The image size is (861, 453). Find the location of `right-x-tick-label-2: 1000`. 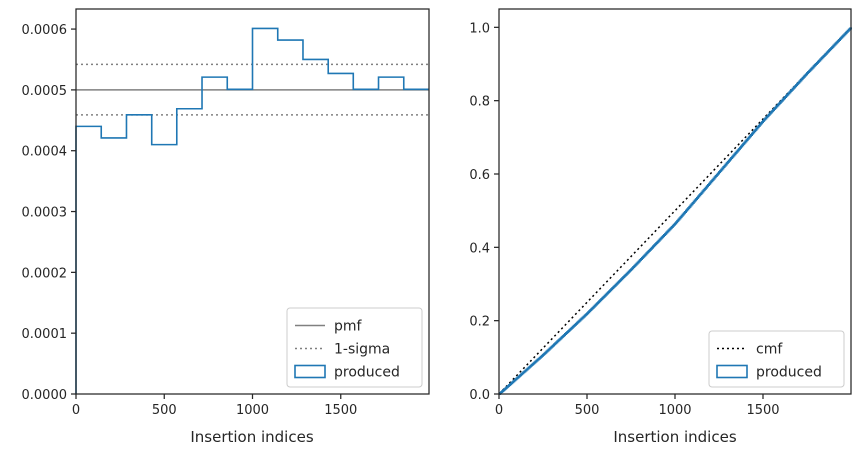

right-x-tick-label-2: 1000 is located at coordinates (674, 410).